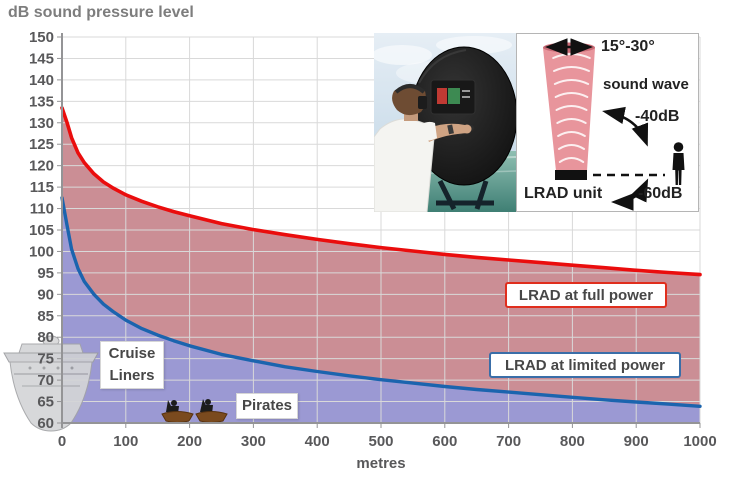 This screenshot has height=482, width=740. I want to click on x-axis-title: metres, so click(381, 463).